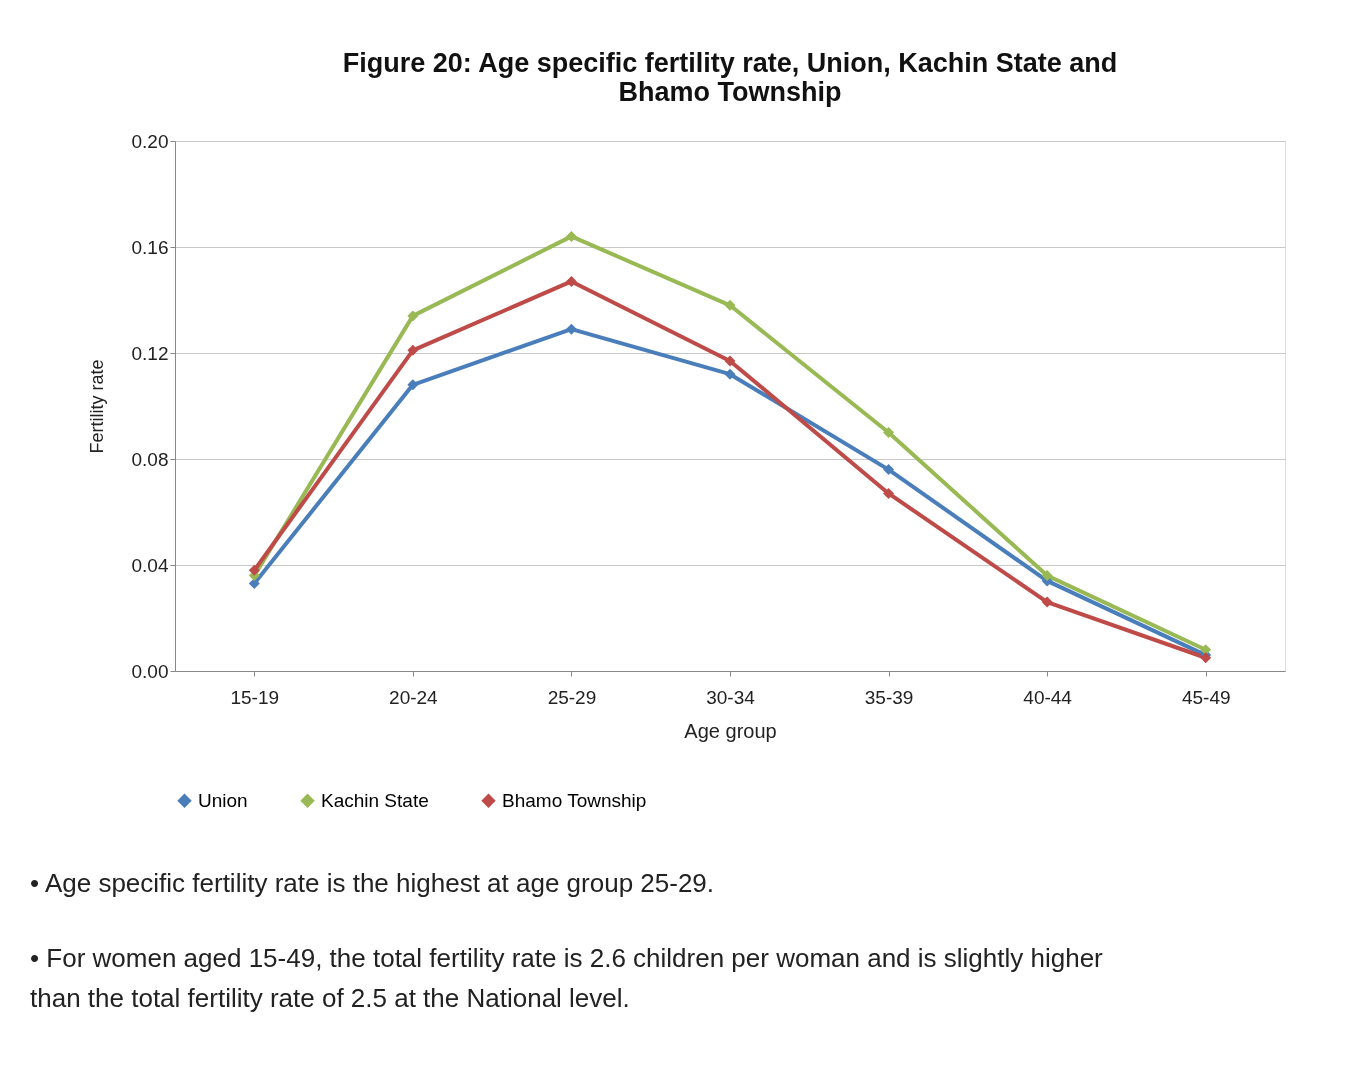  I want to click on chart-title: Figure 20: Age specific fertility rate, Union, Kachin State and Bhamo Township, so click(730, 77).